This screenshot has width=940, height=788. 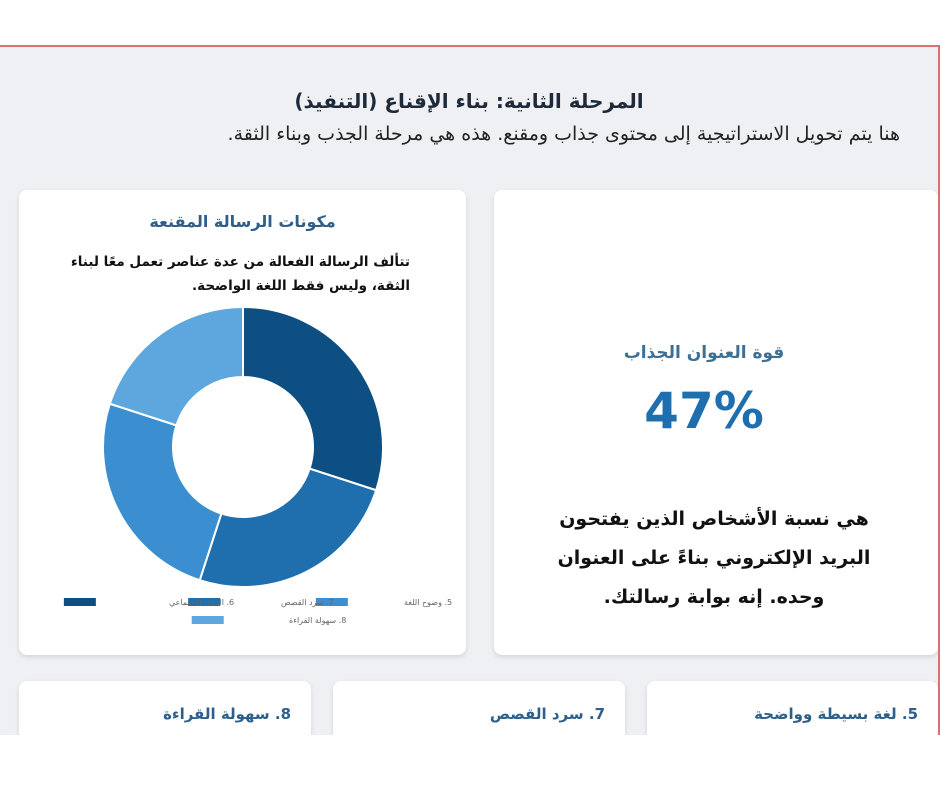 I want to click on legend-item: 8. سهولة القراءة, so click(x=269, y=620).